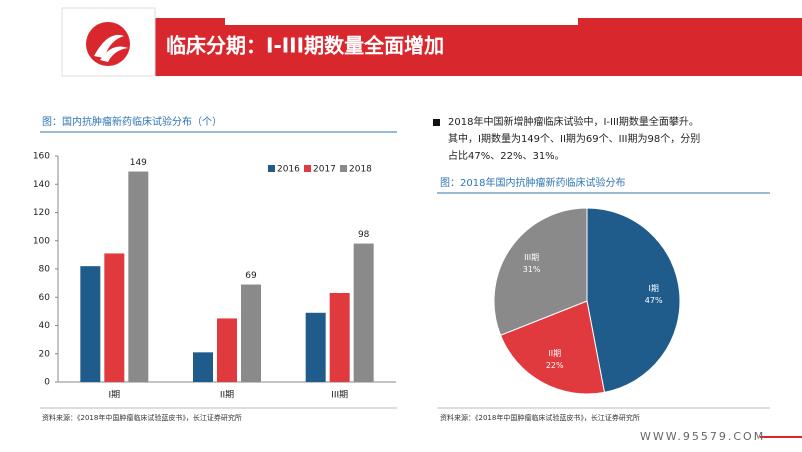  Describe the element at coordinates (478, 47) in the screenshot. I see `header-band` at that location.